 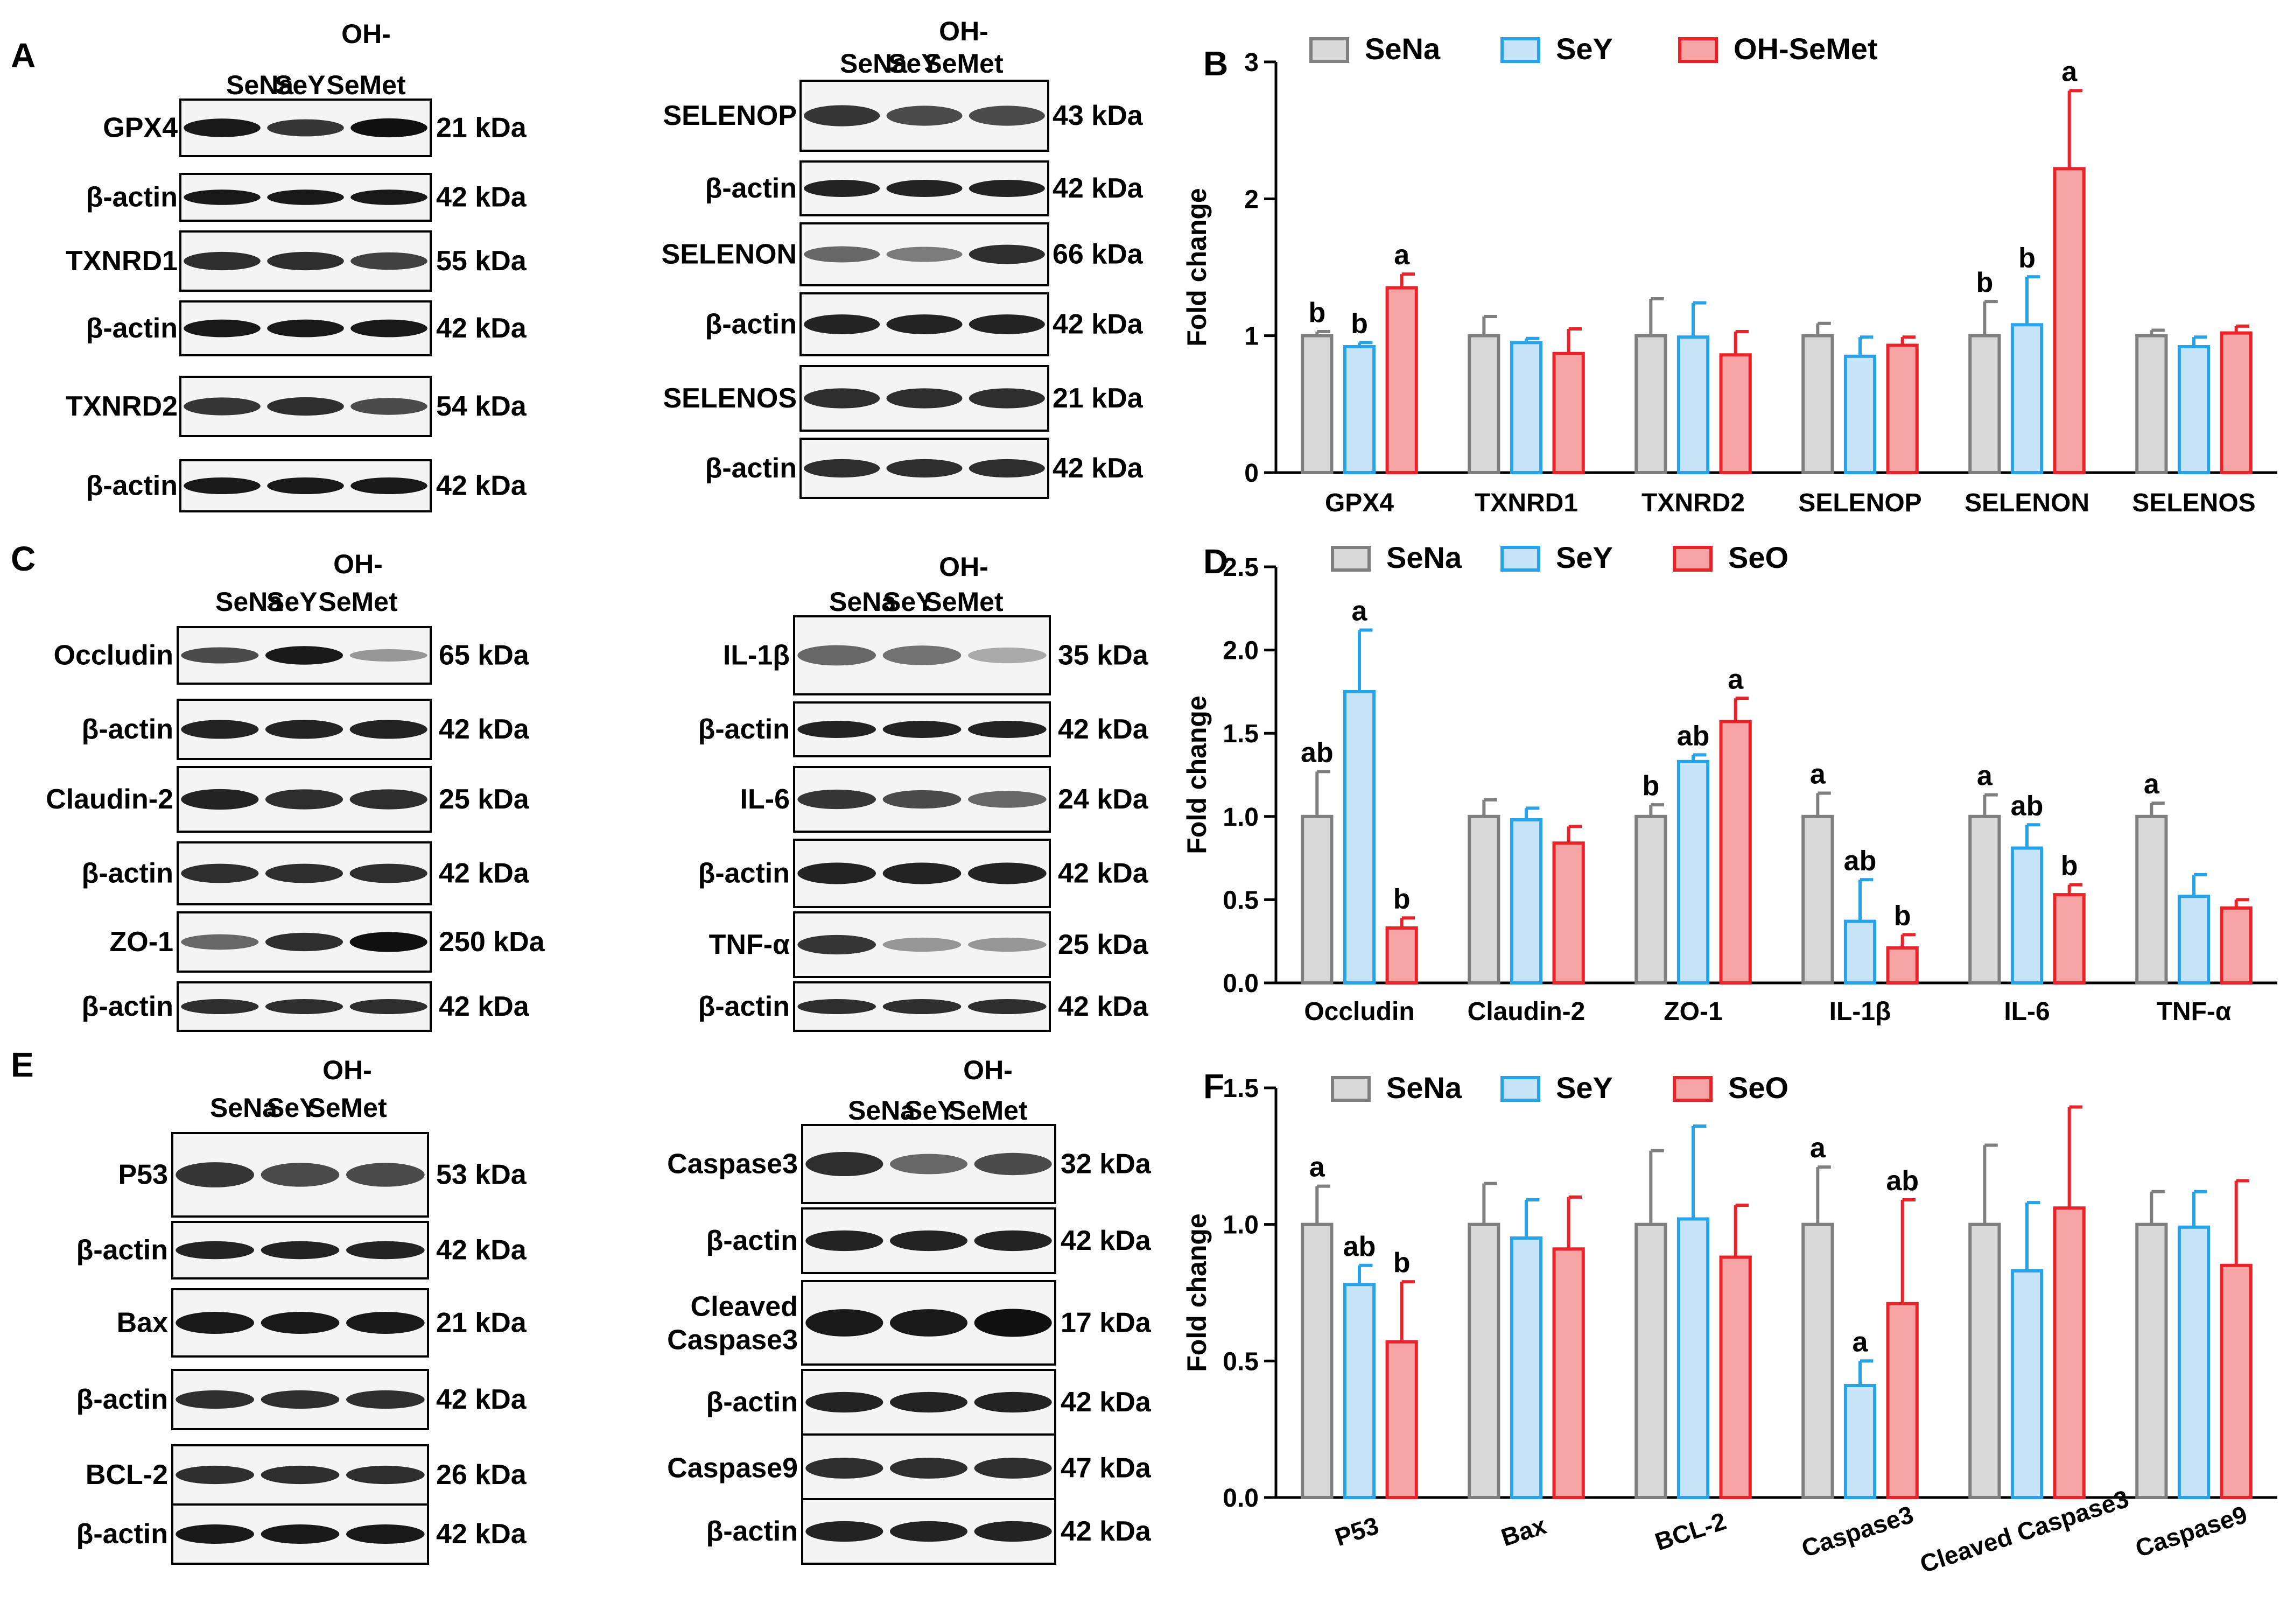 What do you see at coordinates (249, 602) in the screenshot?
I see `lane-header: SeNa` at bounding box center [249, 602].